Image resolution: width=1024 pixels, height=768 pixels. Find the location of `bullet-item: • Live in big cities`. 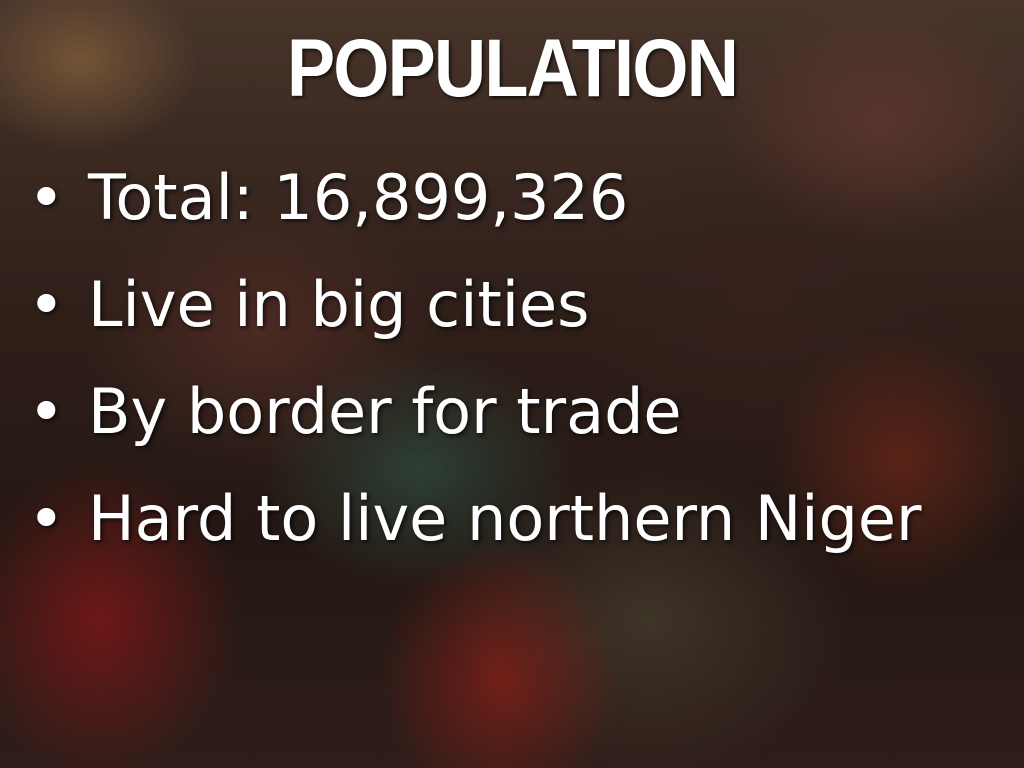

bullet-item: • Live in big cities is located at coordinates (475, 318).